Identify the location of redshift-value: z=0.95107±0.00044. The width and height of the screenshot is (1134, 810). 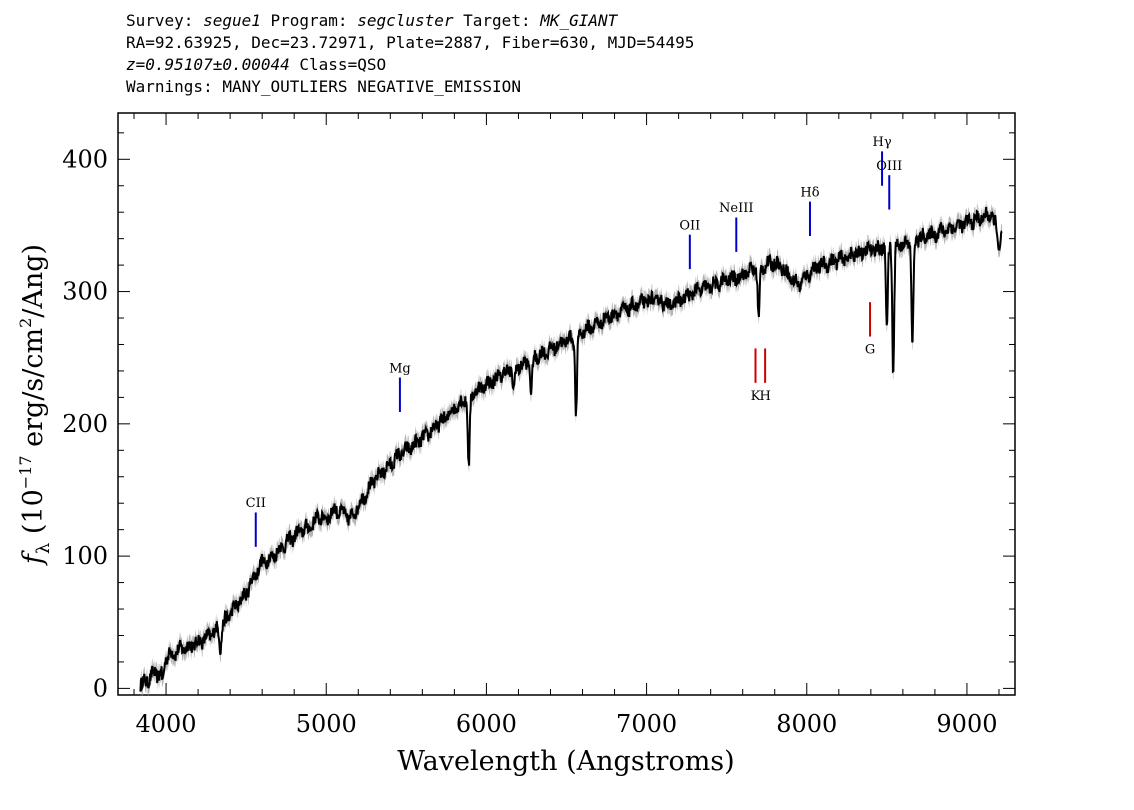
(208, 64).